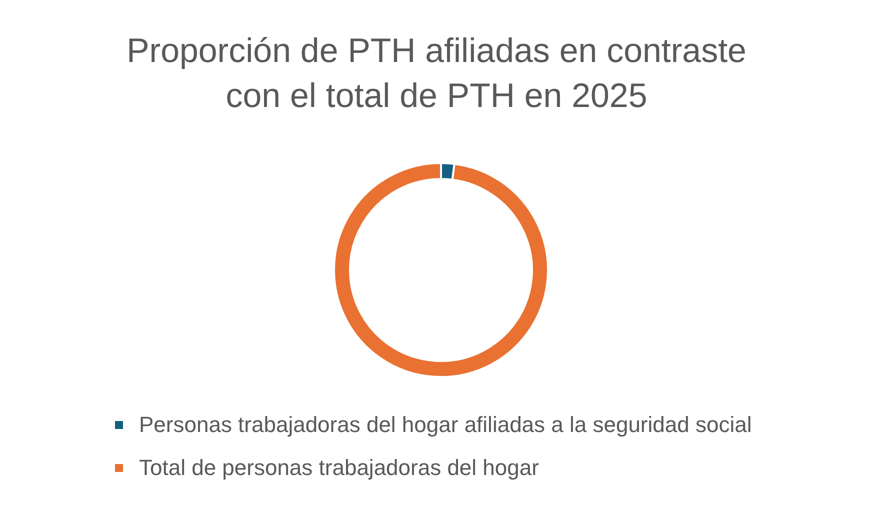  I want to click on legend-label: Total de personas trabajadoras del hogar, so click(339, 467).